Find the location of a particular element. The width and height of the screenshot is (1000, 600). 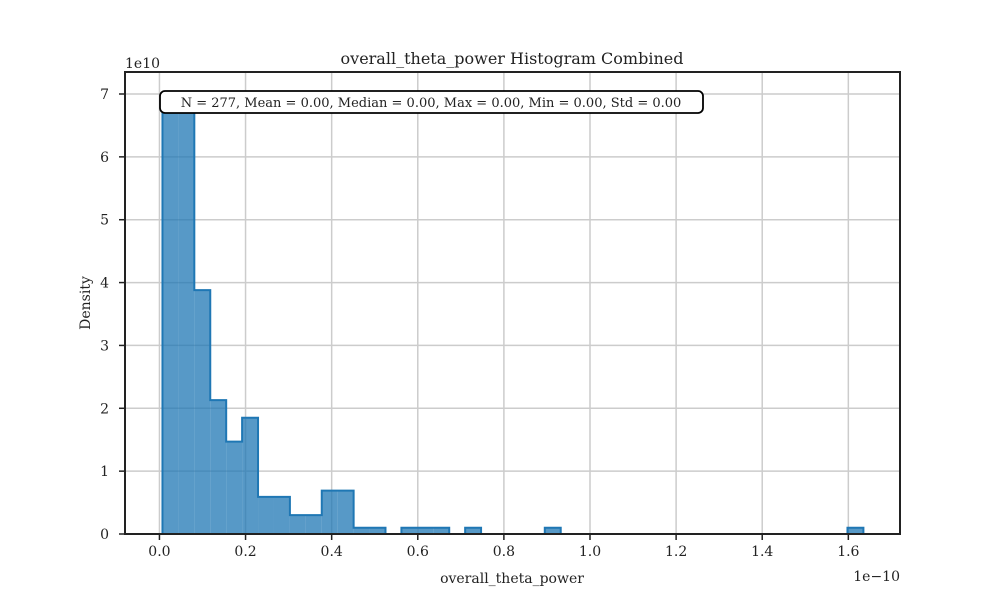

x-tick-label: 0.4 is located at coordinates (332, 552).